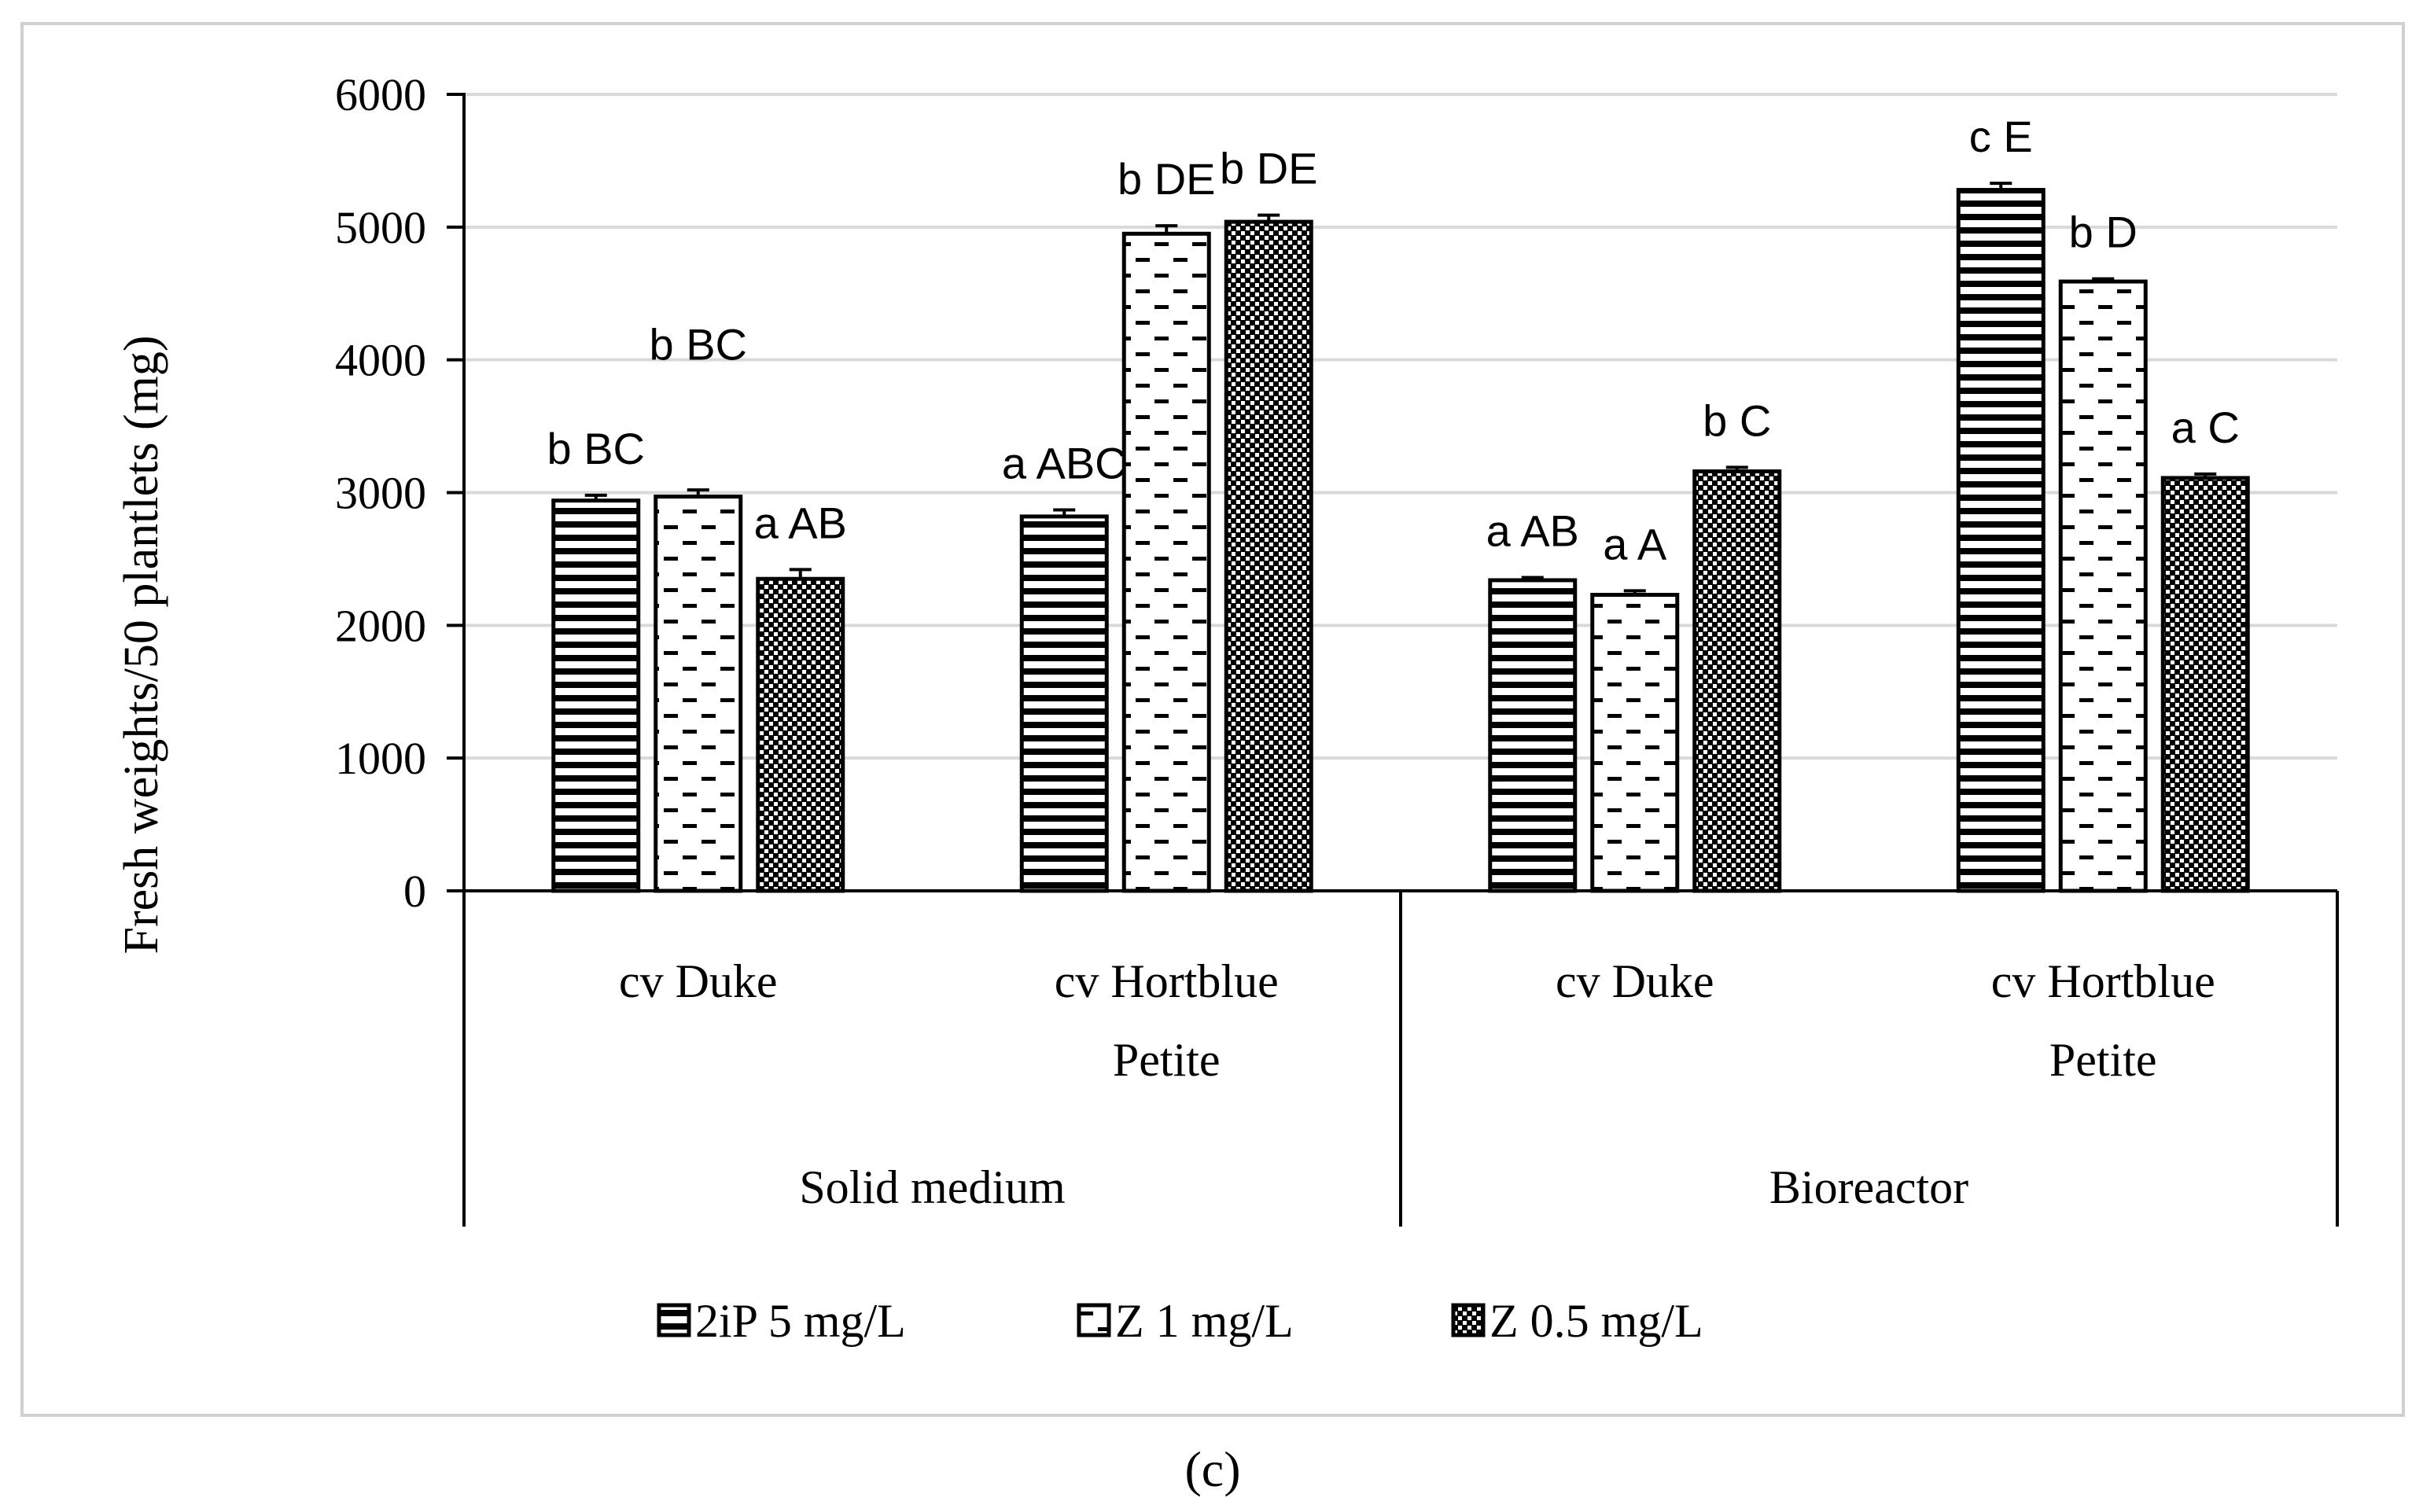 The height and width of the screenshot is (1512, 2423). Describe the element at coordinates (381, 360) in the screenshot. I see `y-tick-label: 4000` at that location.